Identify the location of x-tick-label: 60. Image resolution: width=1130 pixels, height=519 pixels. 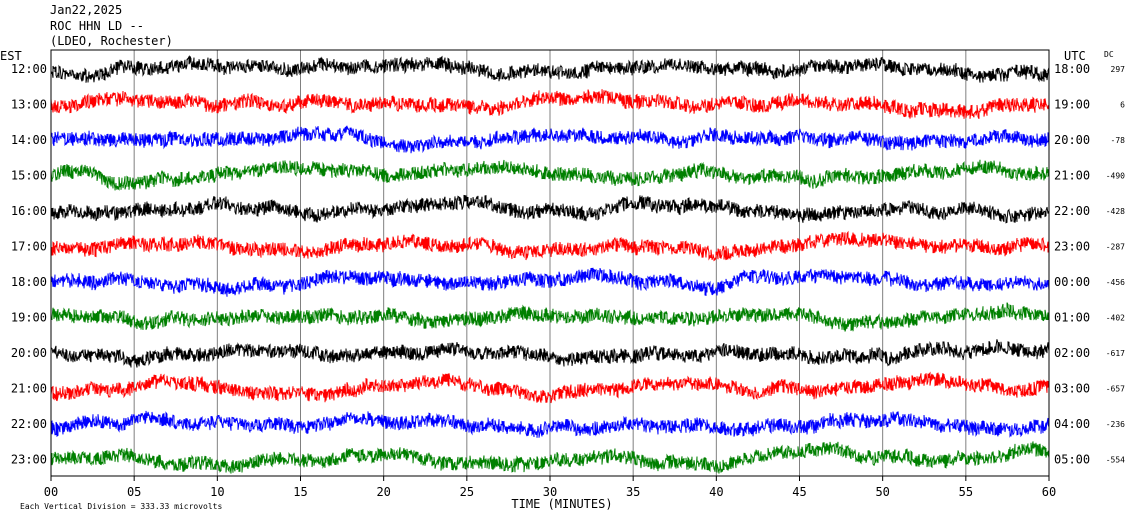
(1049, 492).